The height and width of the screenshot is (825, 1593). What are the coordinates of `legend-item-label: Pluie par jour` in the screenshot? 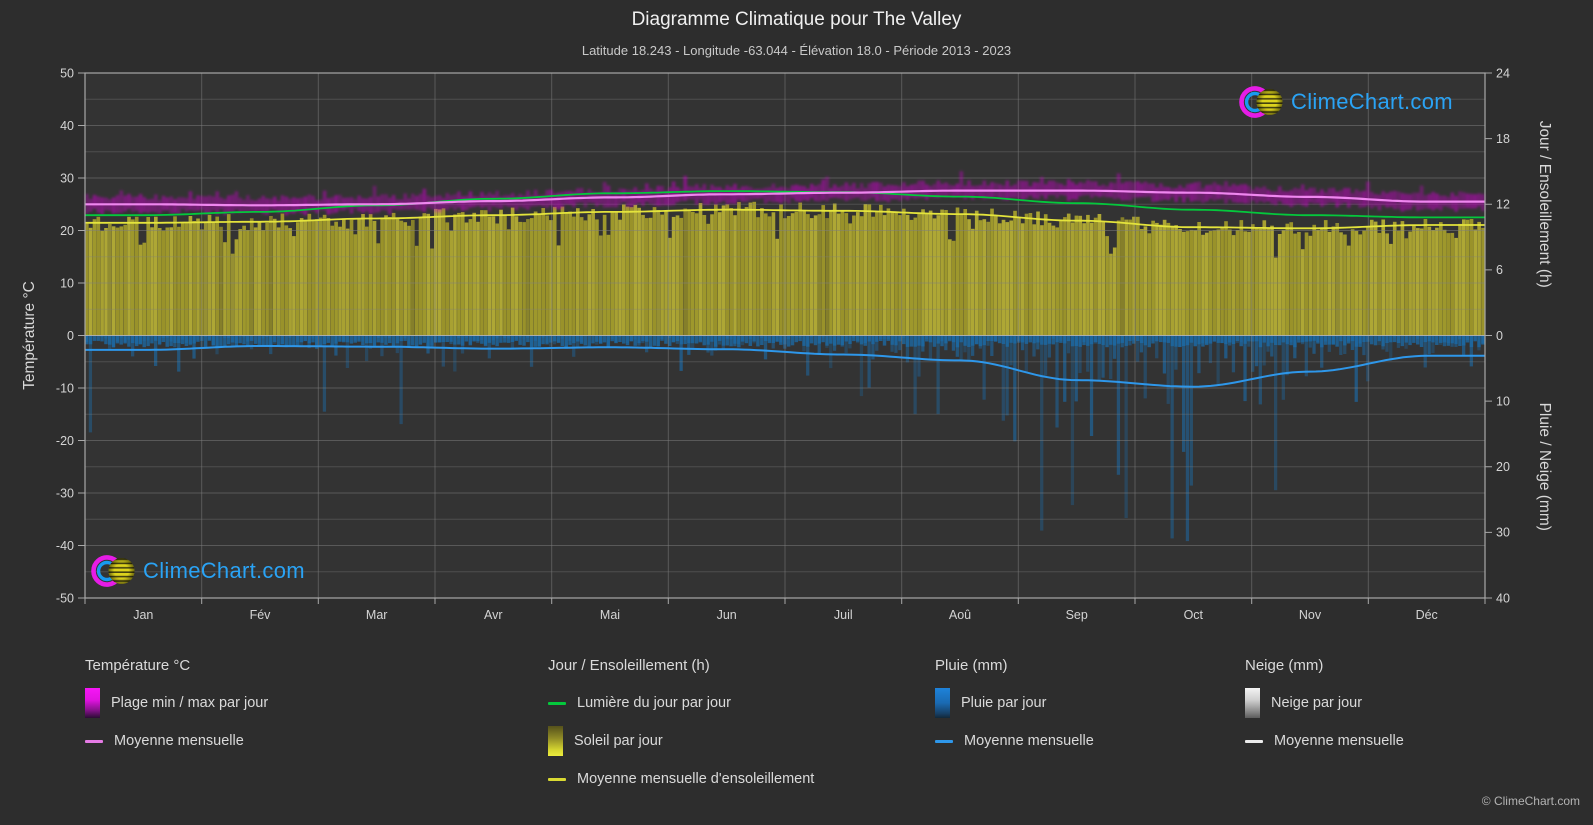 It's located at (1004, 703).